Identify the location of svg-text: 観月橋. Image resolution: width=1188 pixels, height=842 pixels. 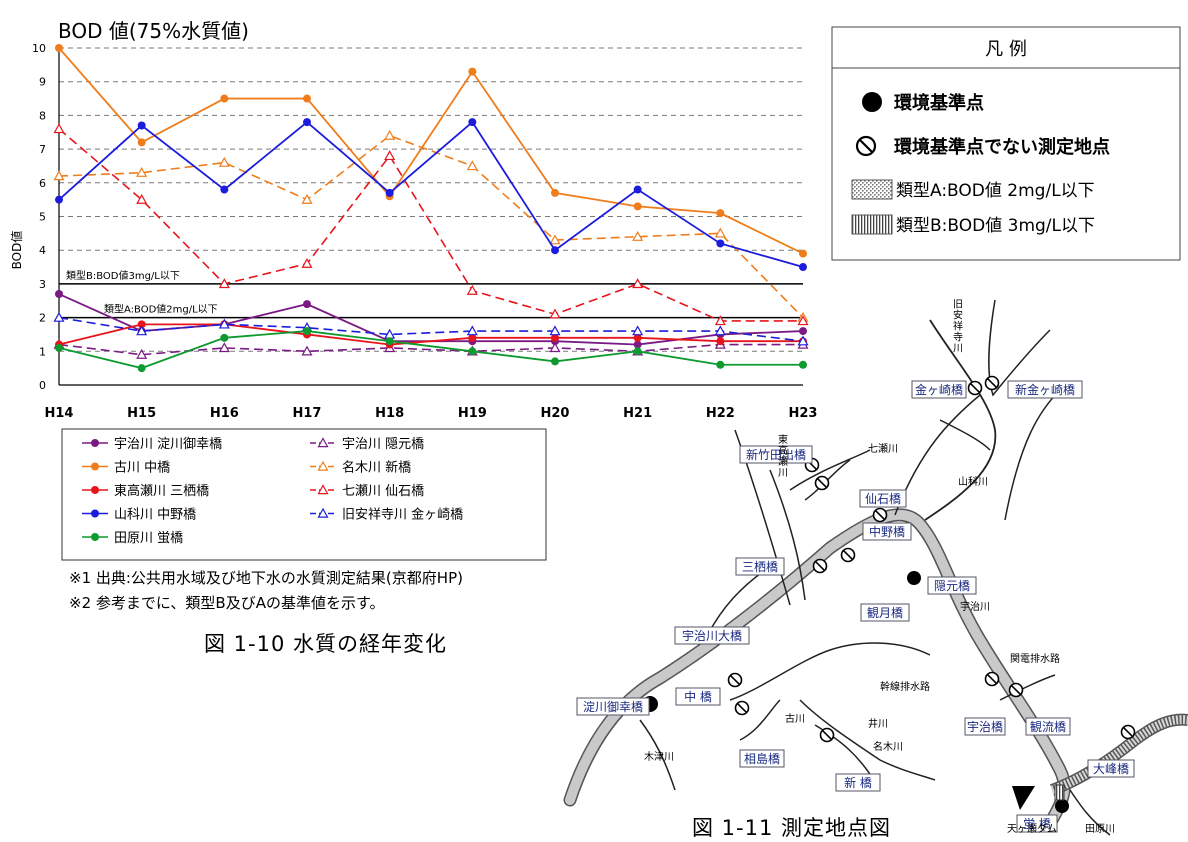
(885, 613).